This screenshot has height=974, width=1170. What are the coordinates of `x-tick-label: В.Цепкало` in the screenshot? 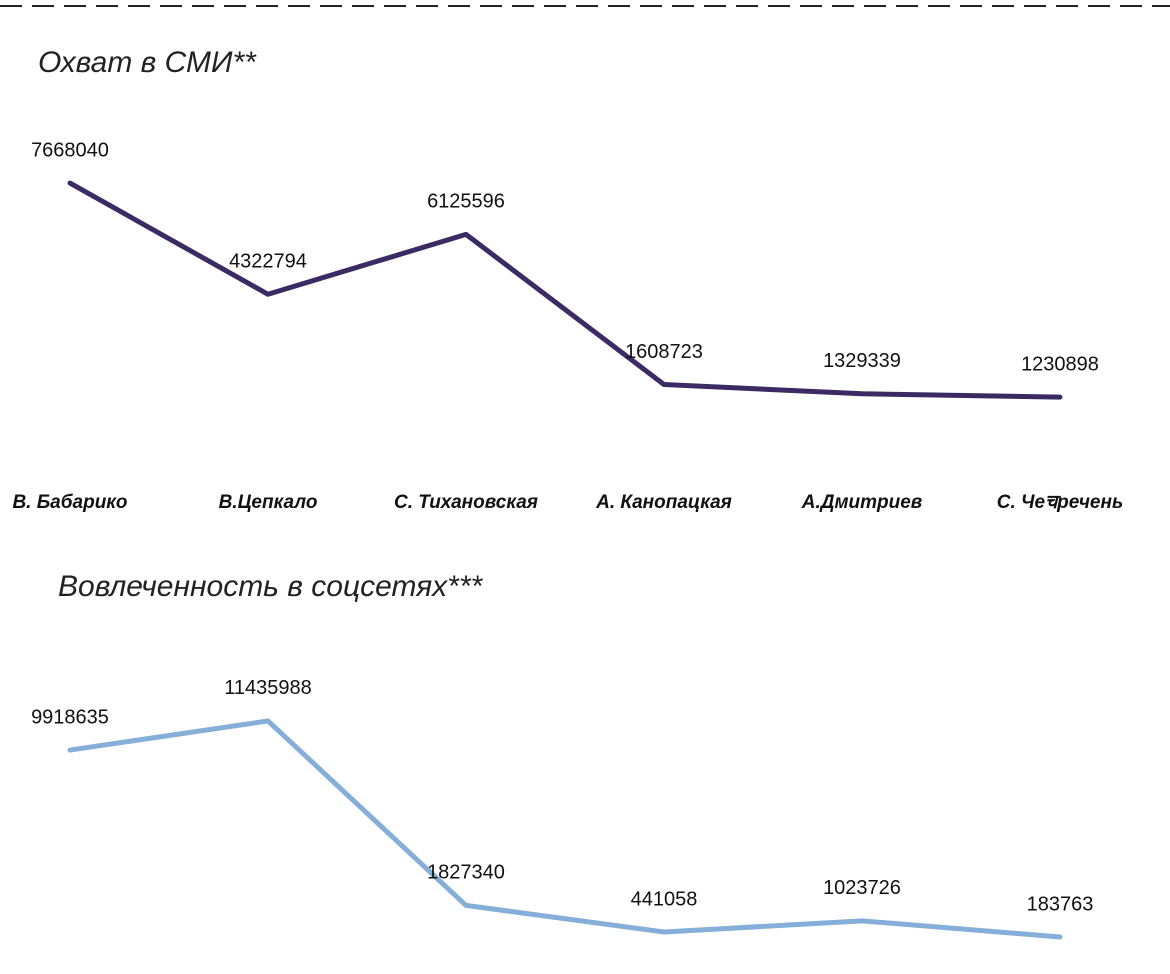 It's located at (268, 502).